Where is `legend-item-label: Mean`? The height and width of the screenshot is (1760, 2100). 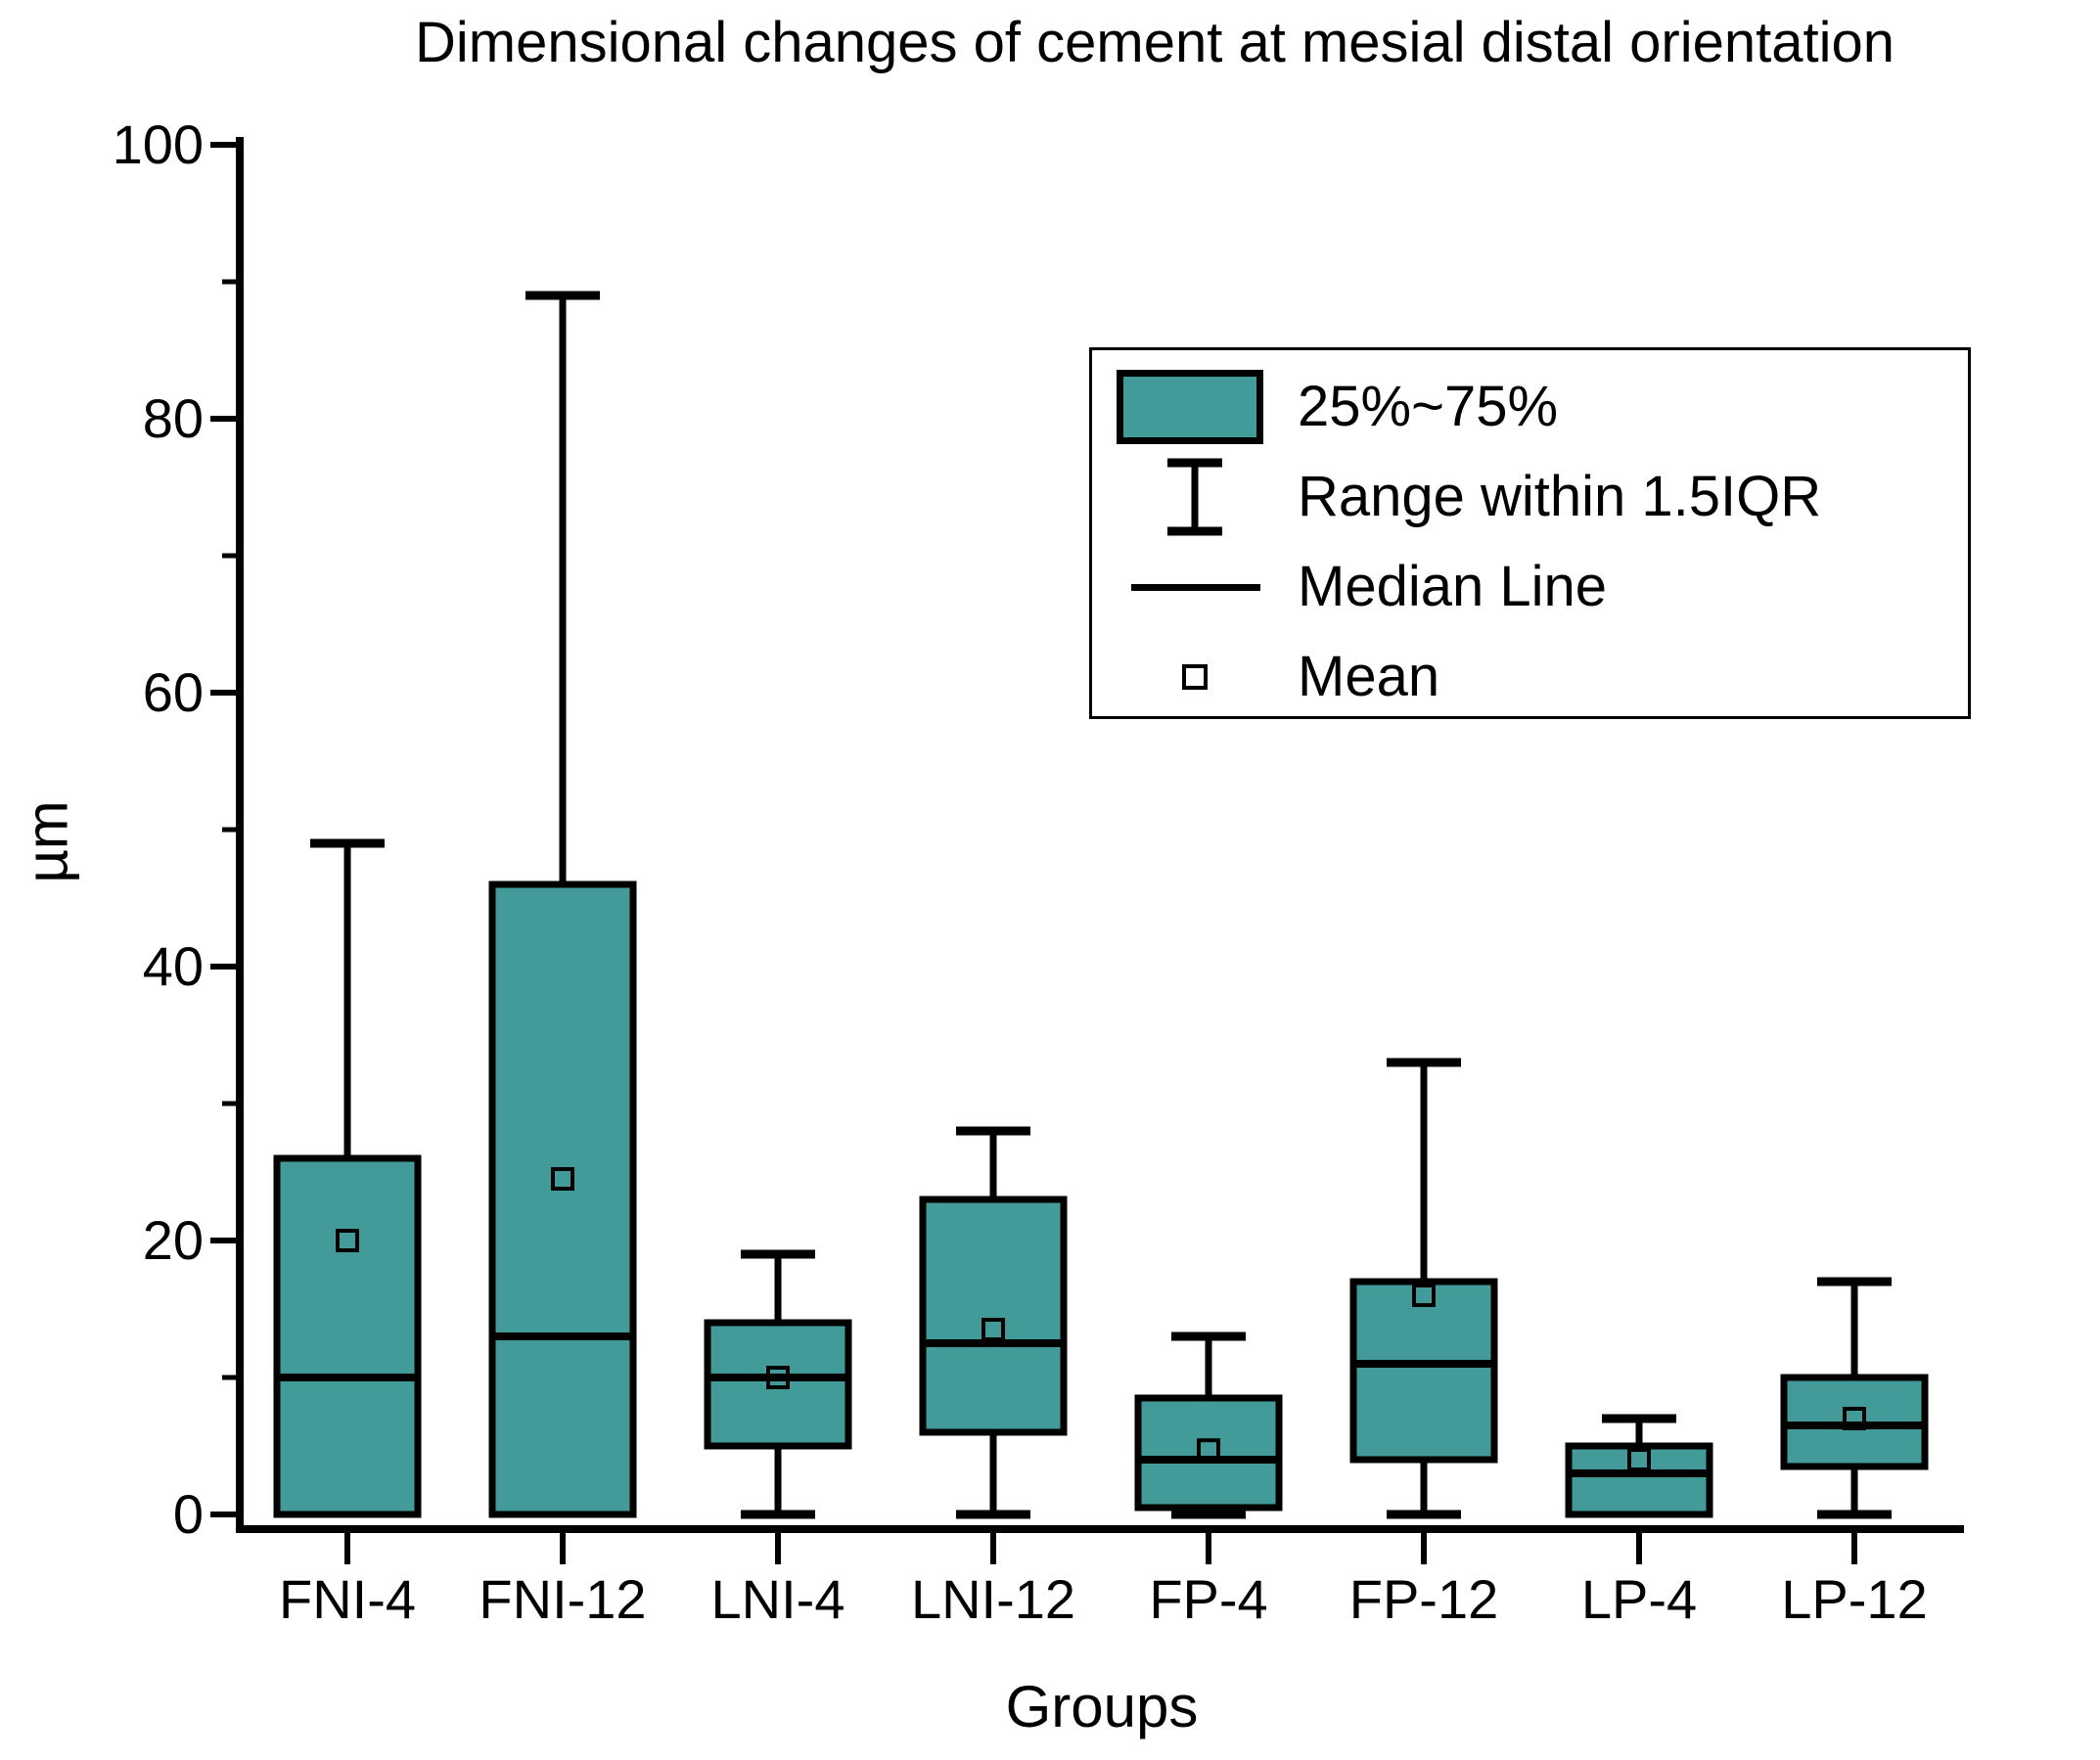 legend-item-label: Mean is located at coordinates (1369, 676).